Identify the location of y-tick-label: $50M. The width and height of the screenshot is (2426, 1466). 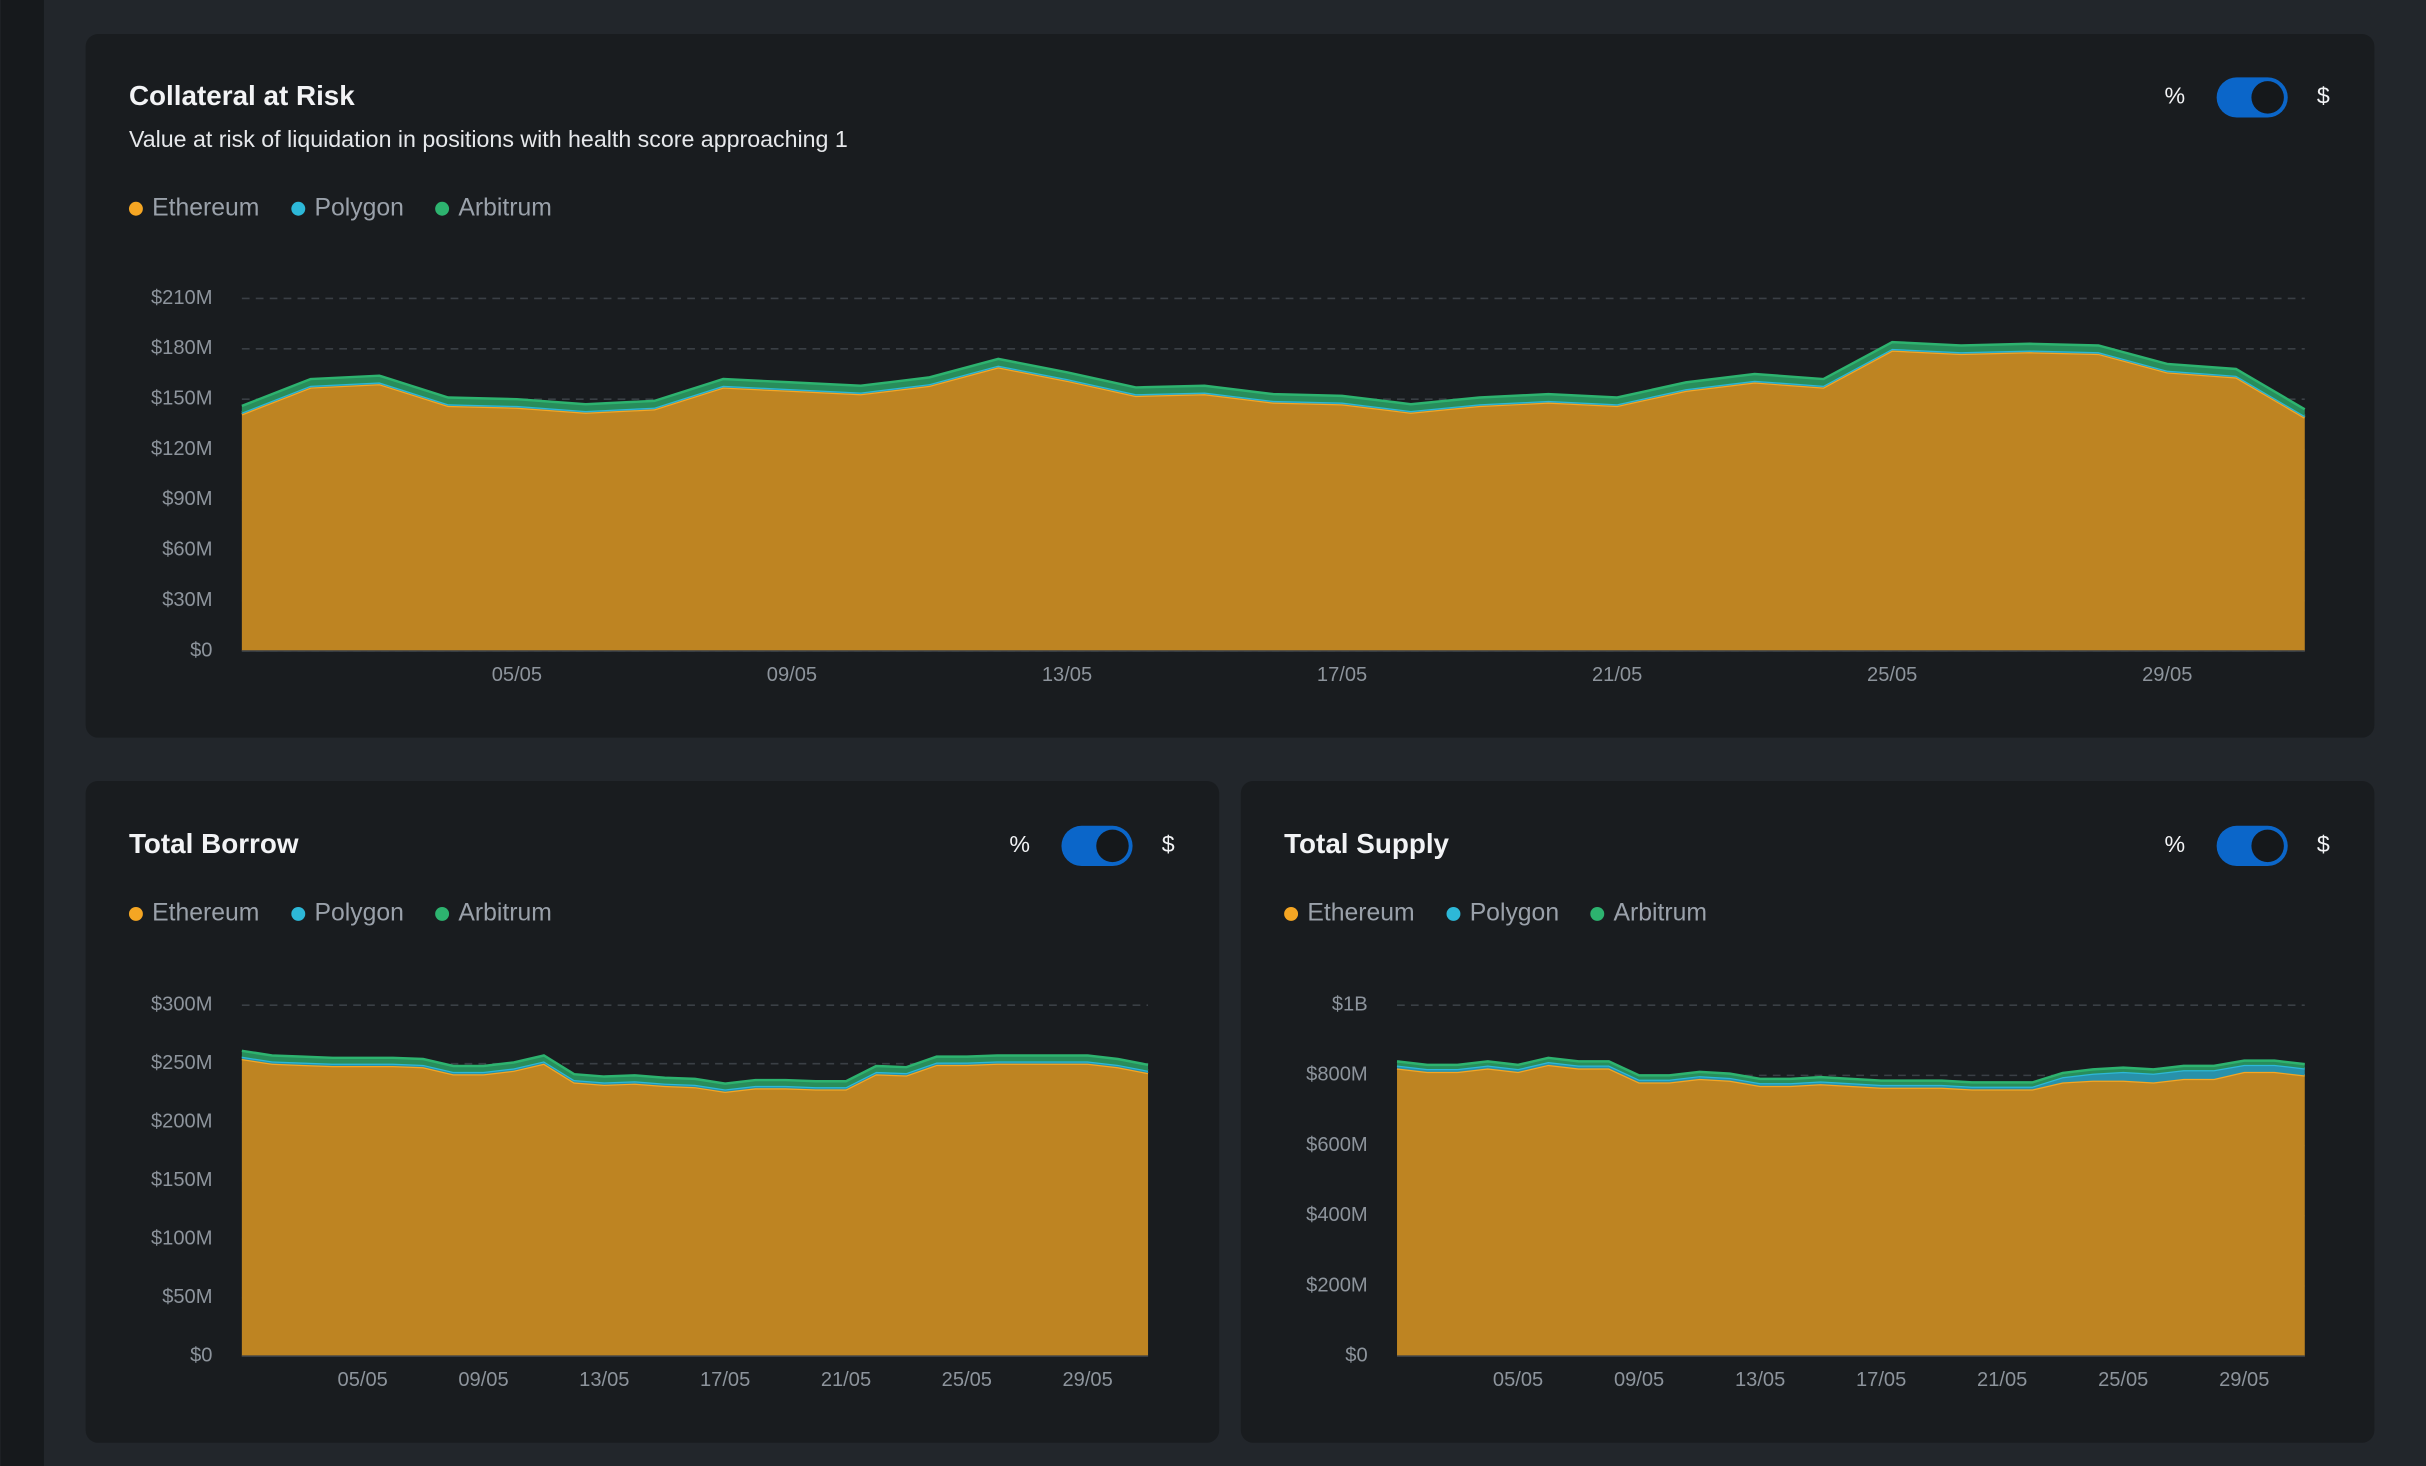
(187, 1297).